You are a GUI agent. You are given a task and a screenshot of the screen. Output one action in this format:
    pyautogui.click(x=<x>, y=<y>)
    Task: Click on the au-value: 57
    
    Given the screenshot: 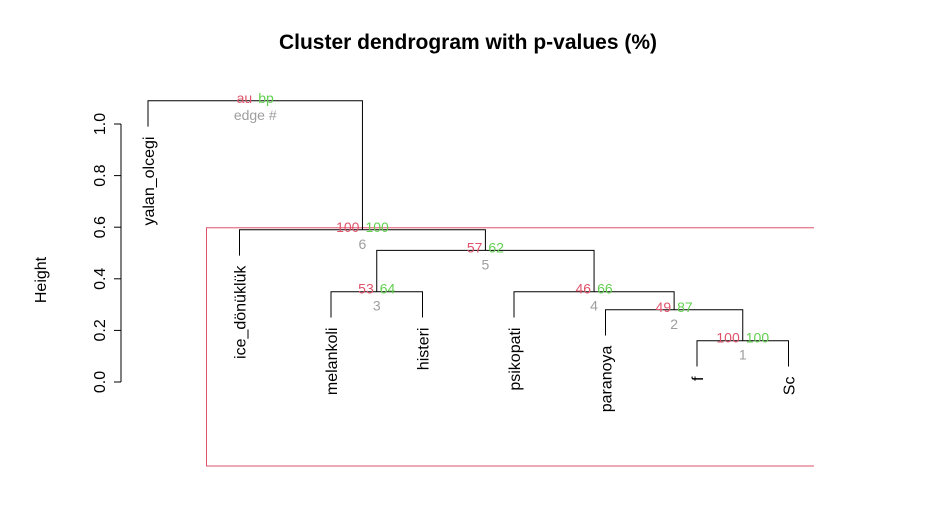 What is the action you would take?
    pyautogui.click(x=475, y=247)
    